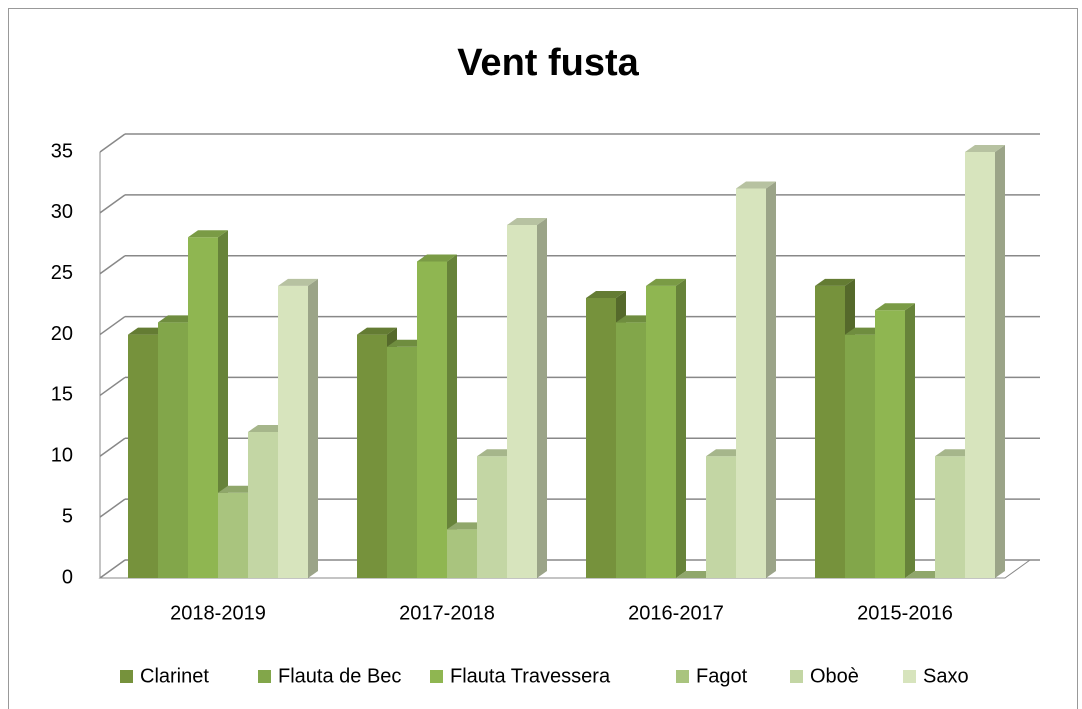  Describe the element at coordinates (722, 676) in the screenshot. I see `legend-label: Fagot` at that location.